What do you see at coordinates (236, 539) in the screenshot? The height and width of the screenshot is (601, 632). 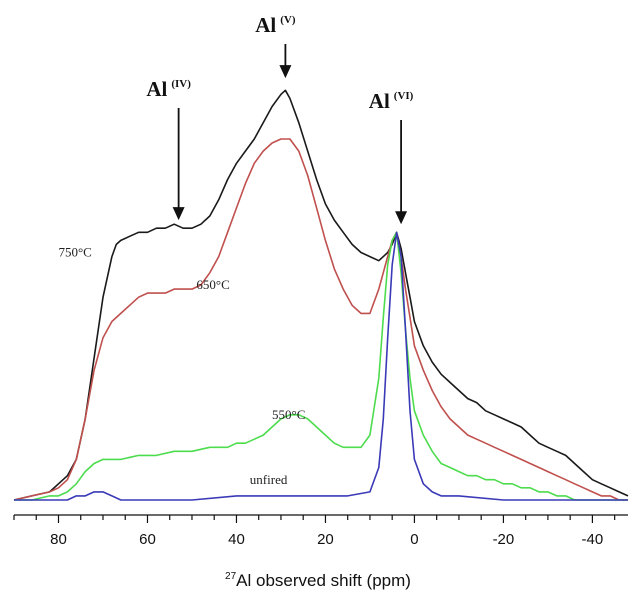 I see `x-tick-label: 40` at bounding box center [236, 539].